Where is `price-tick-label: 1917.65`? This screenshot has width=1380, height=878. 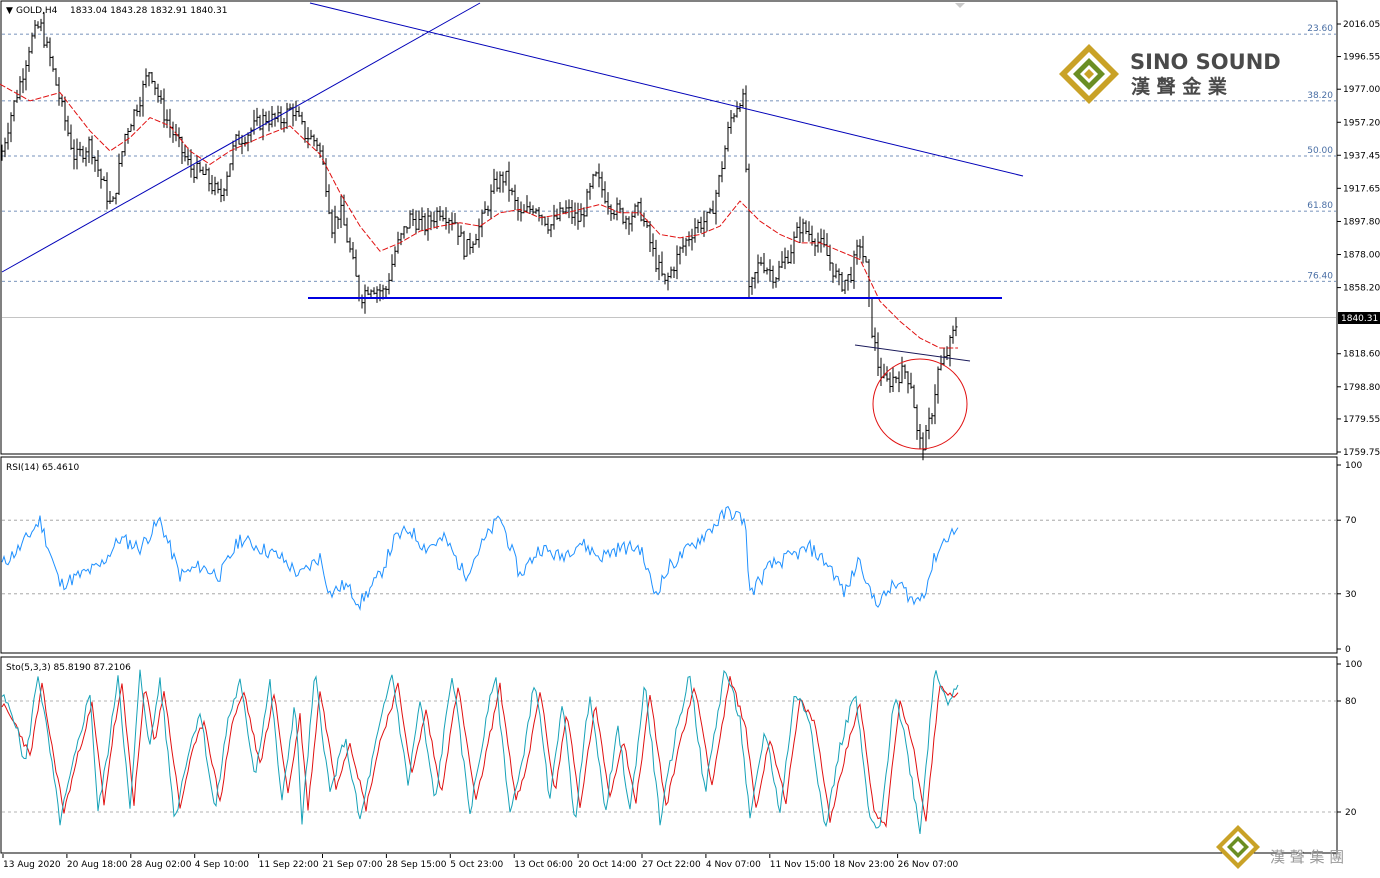
price-tick-label: 1917.65 is located at coordinates (1361, 189).